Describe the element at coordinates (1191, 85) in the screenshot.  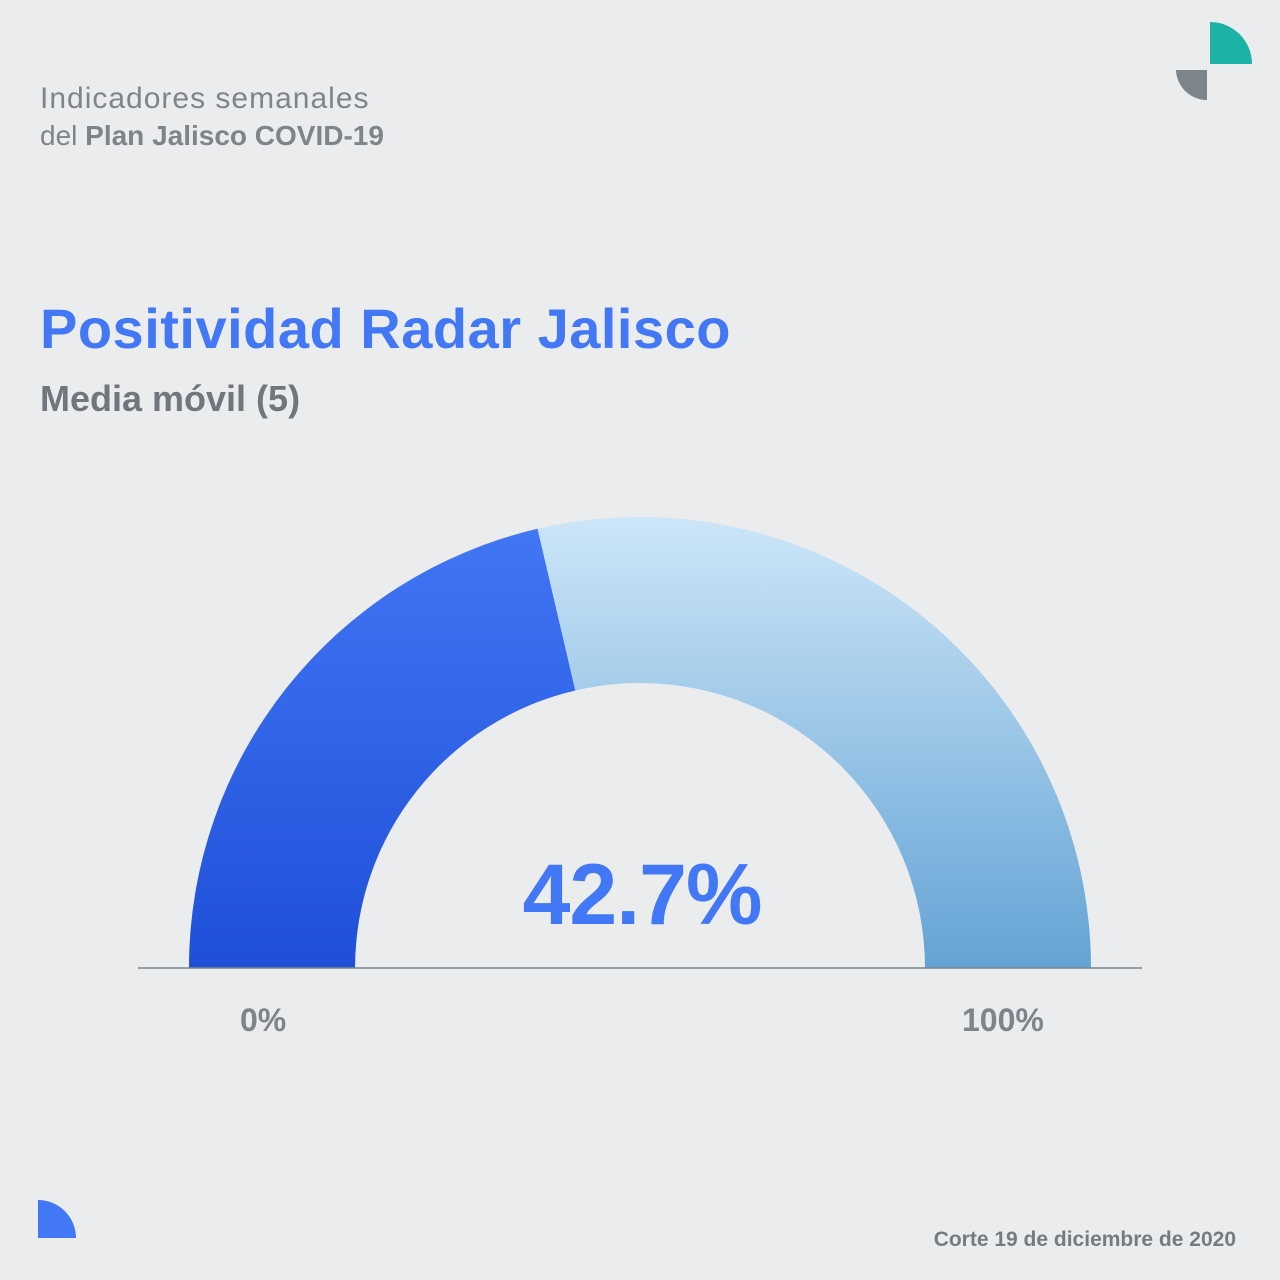
I see `gray-quarter-circle` at that location.